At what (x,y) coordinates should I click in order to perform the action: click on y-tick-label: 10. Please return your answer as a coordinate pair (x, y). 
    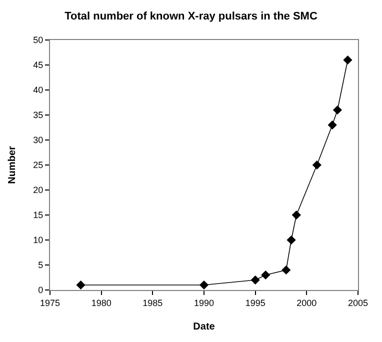
    Looking at the image, I should click on (38, 240).